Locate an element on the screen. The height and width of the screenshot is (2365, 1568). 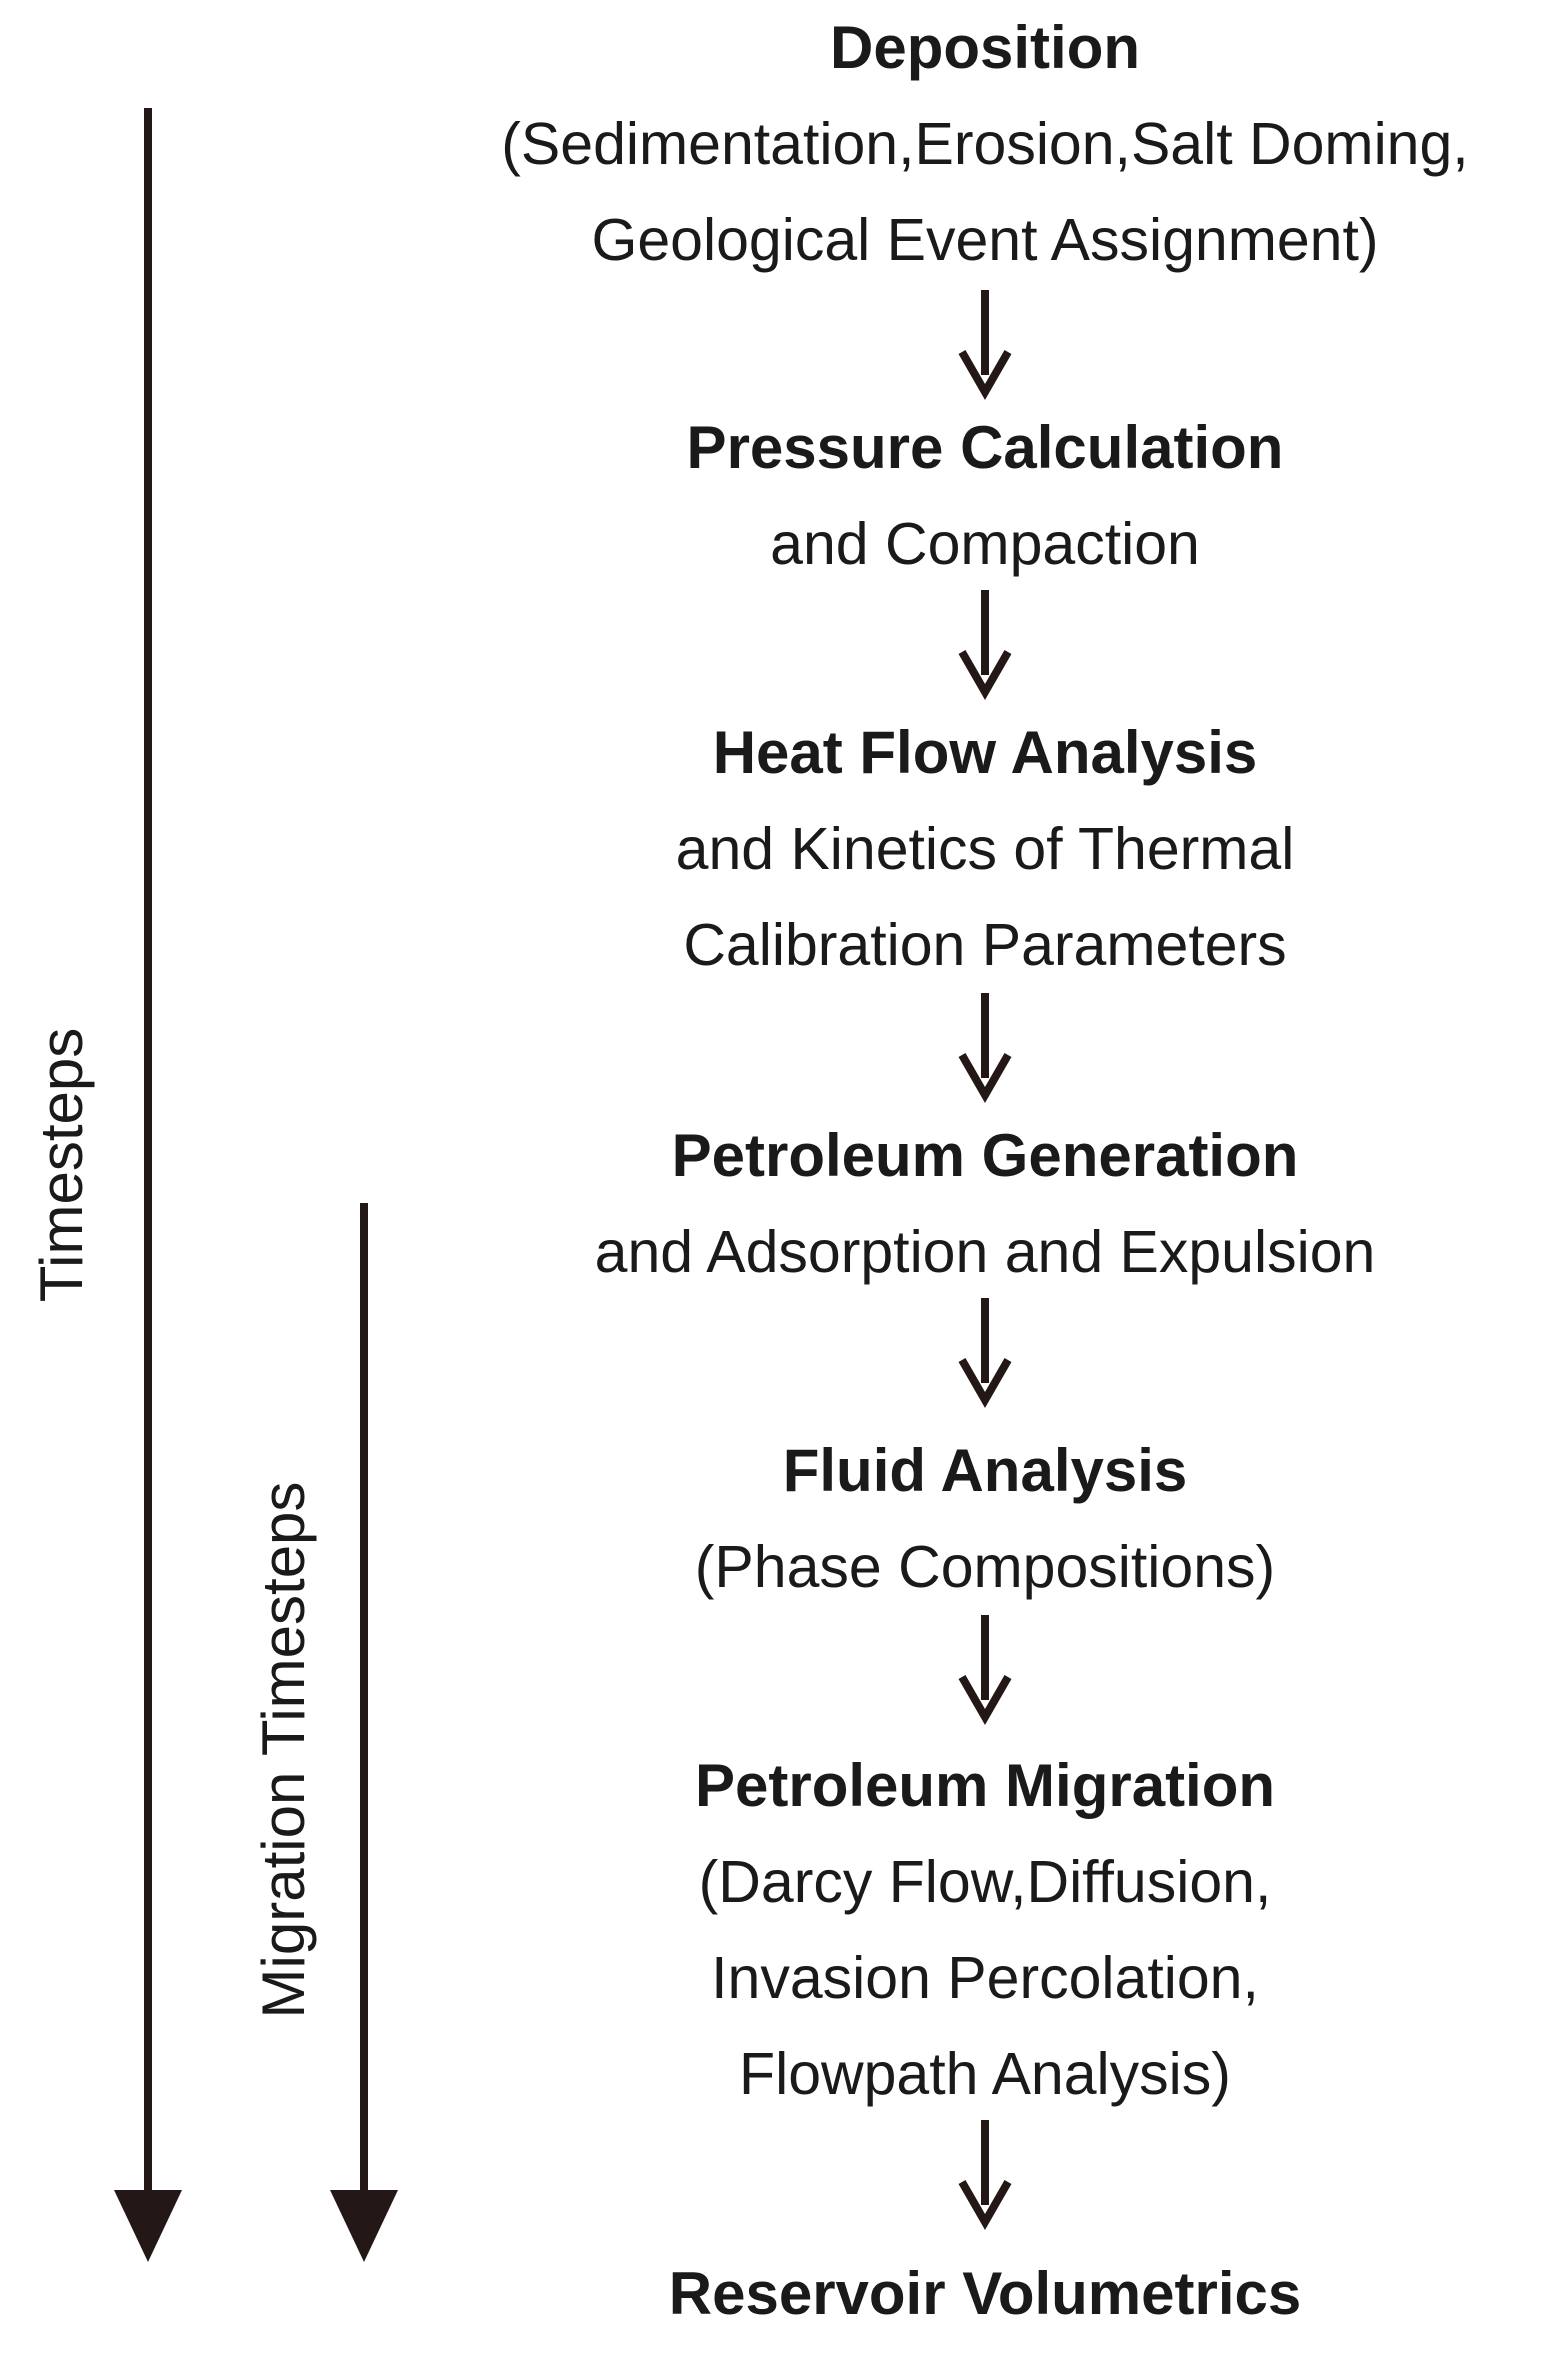
timesteps-label: Timesteps is located at coordinates (61, 1165).